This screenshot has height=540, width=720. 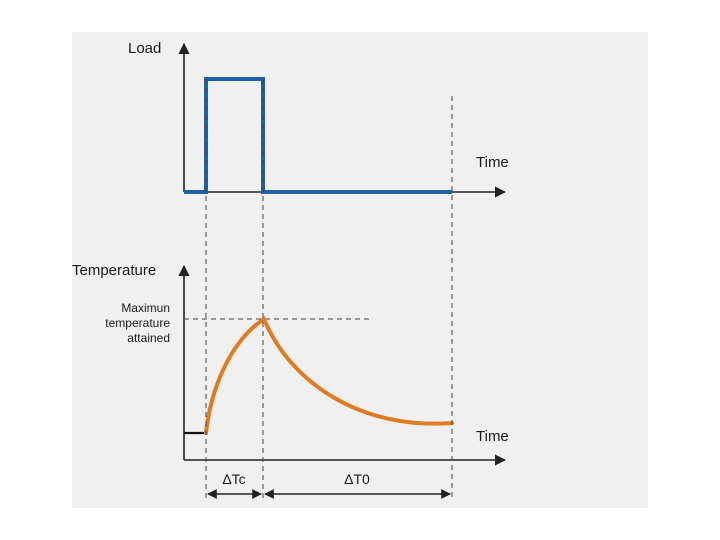 What do you see at coordinates (329, 375) in the screenshot?
I see `temperature-curve` at bounding box center [329, 375].